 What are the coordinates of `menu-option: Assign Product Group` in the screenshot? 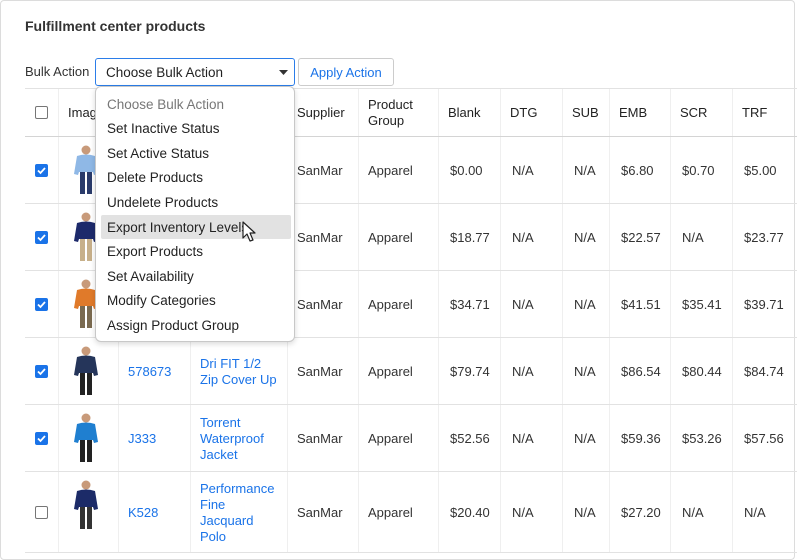 It's located at (173, 325).